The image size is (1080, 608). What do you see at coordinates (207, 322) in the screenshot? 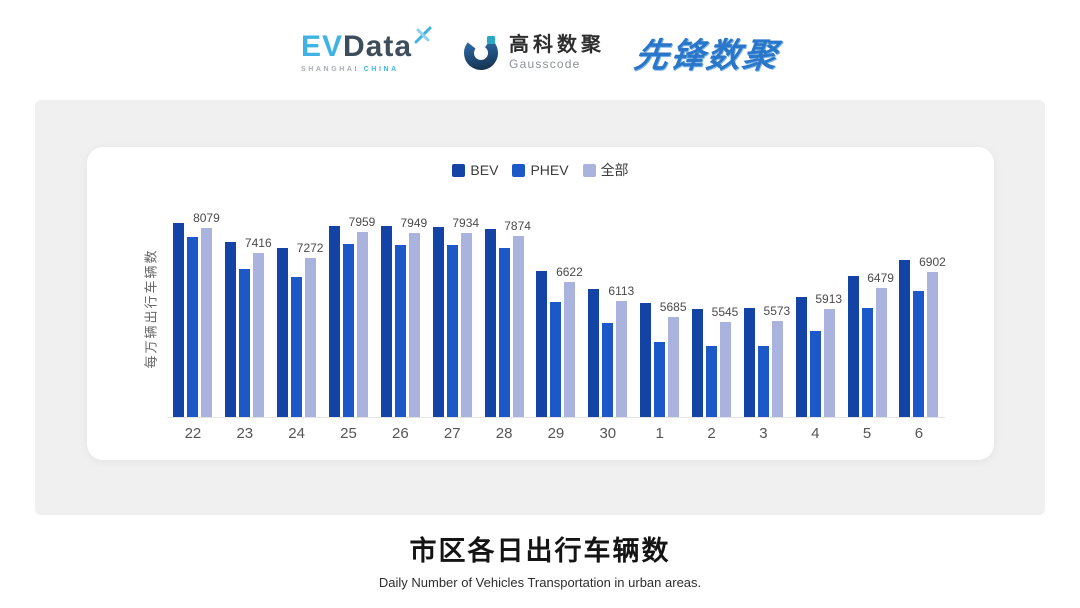
I see `bar-全部-22` at bounding box center [207, 322].